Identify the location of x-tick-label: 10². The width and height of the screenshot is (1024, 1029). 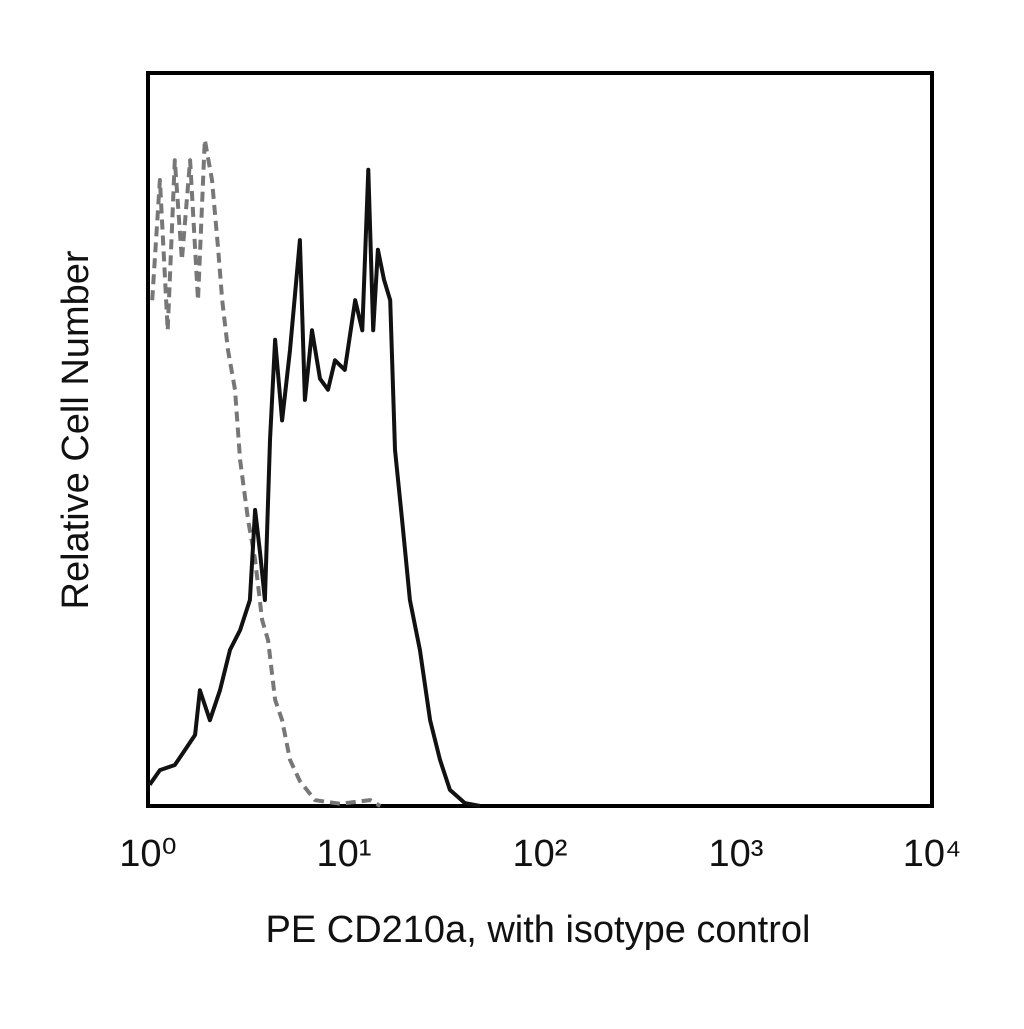
(540, 854).